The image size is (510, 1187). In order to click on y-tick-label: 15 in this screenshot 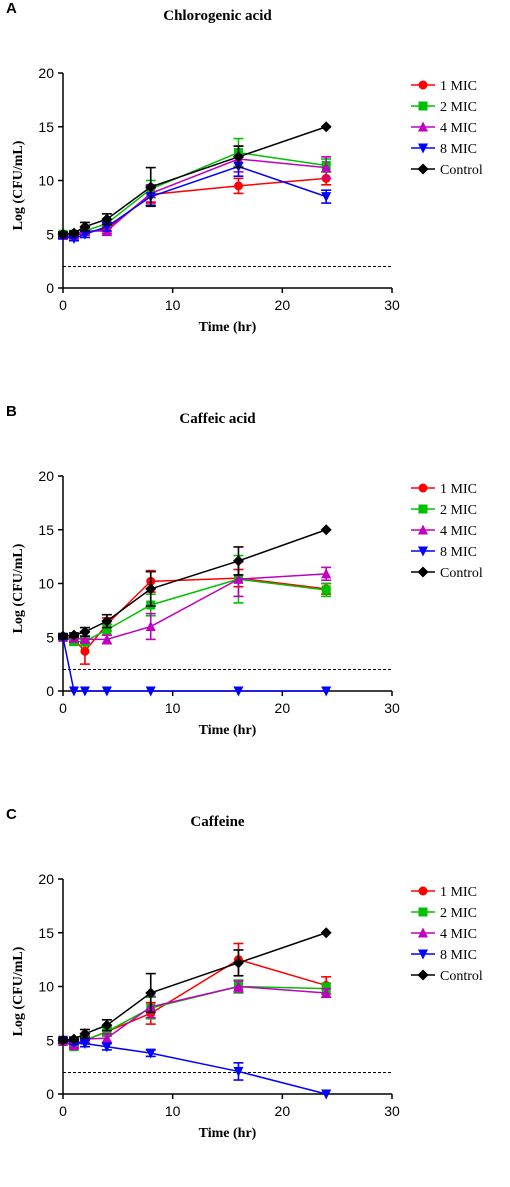, I will do `click(46, 933)`.